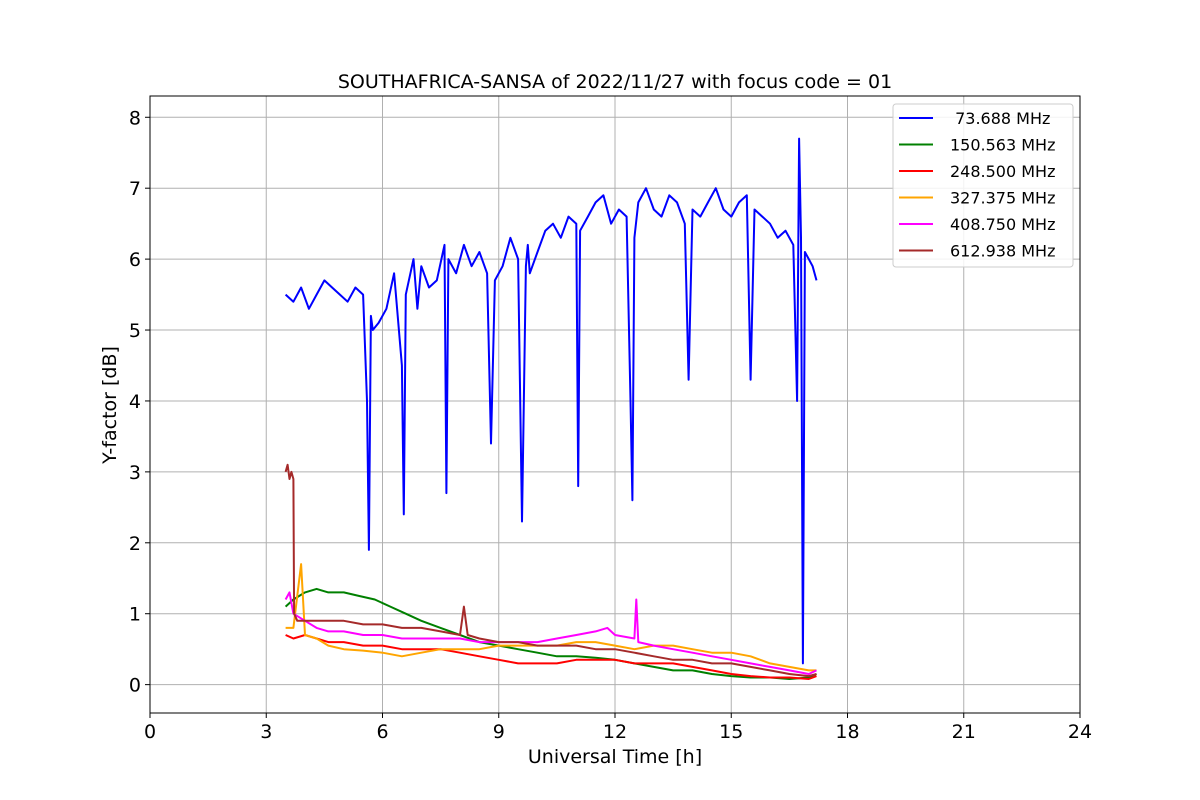 This screenshot has height=800, width=1200. What do you see at coordinates (110, 405) in the screenshot?
I see `y-axis-label: Y-factor [dB]` at bounding box center [110, 405].